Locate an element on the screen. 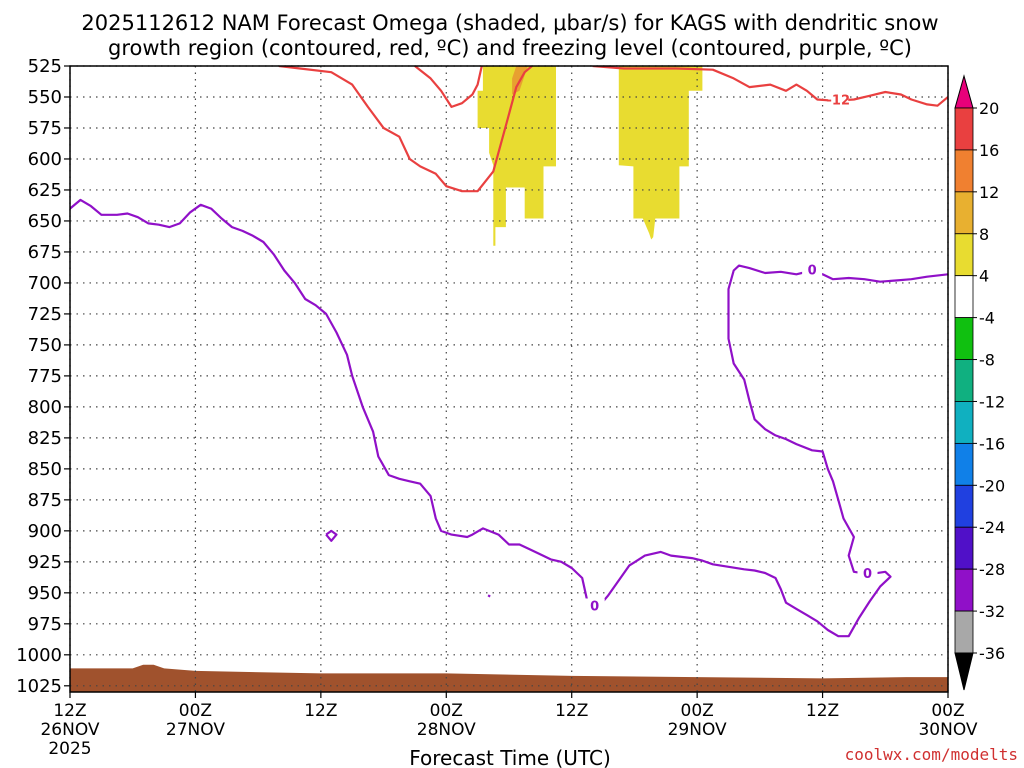  x-tick-label: 28NOV is located at coordinates (446, 730).